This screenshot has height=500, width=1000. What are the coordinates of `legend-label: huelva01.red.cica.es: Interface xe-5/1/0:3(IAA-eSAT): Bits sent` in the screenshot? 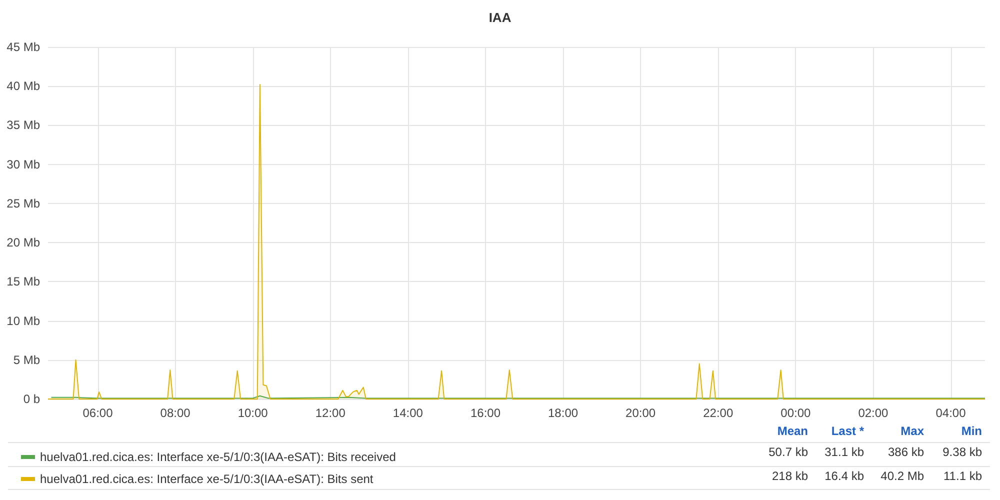 It's located at (207, 479).